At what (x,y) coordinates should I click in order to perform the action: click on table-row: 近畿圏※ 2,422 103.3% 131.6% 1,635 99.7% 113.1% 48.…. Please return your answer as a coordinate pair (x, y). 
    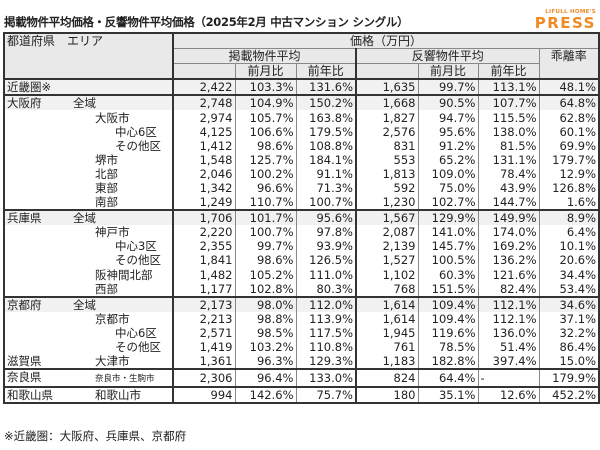
    Looking at the image, I should click on (301, 87).